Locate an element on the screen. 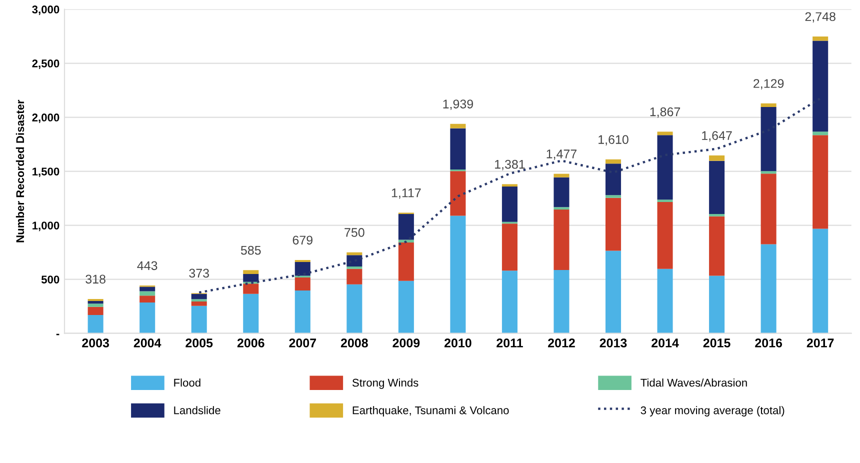 The width and height of the screenshot is (860, 463). x-tick-label: 2010 is located at coordinates (458, 343).